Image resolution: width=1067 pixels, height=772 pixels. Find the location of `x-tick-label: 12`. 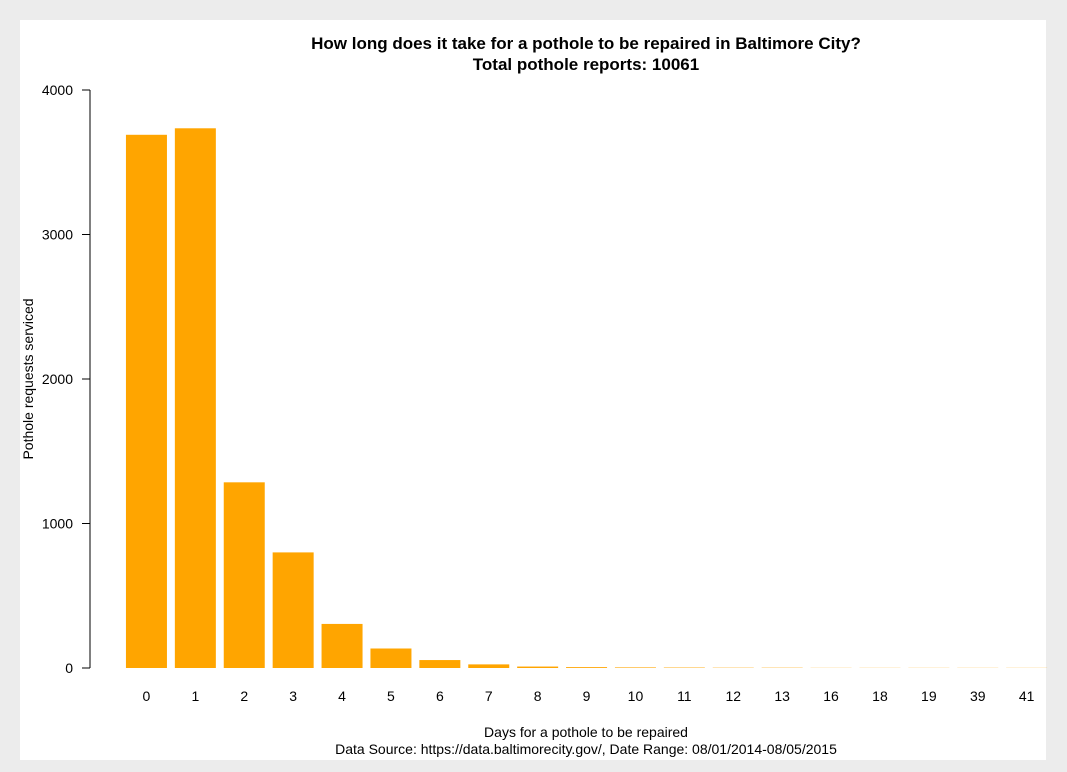

x-tick-label: 12 is located at coordinates (733, 696).